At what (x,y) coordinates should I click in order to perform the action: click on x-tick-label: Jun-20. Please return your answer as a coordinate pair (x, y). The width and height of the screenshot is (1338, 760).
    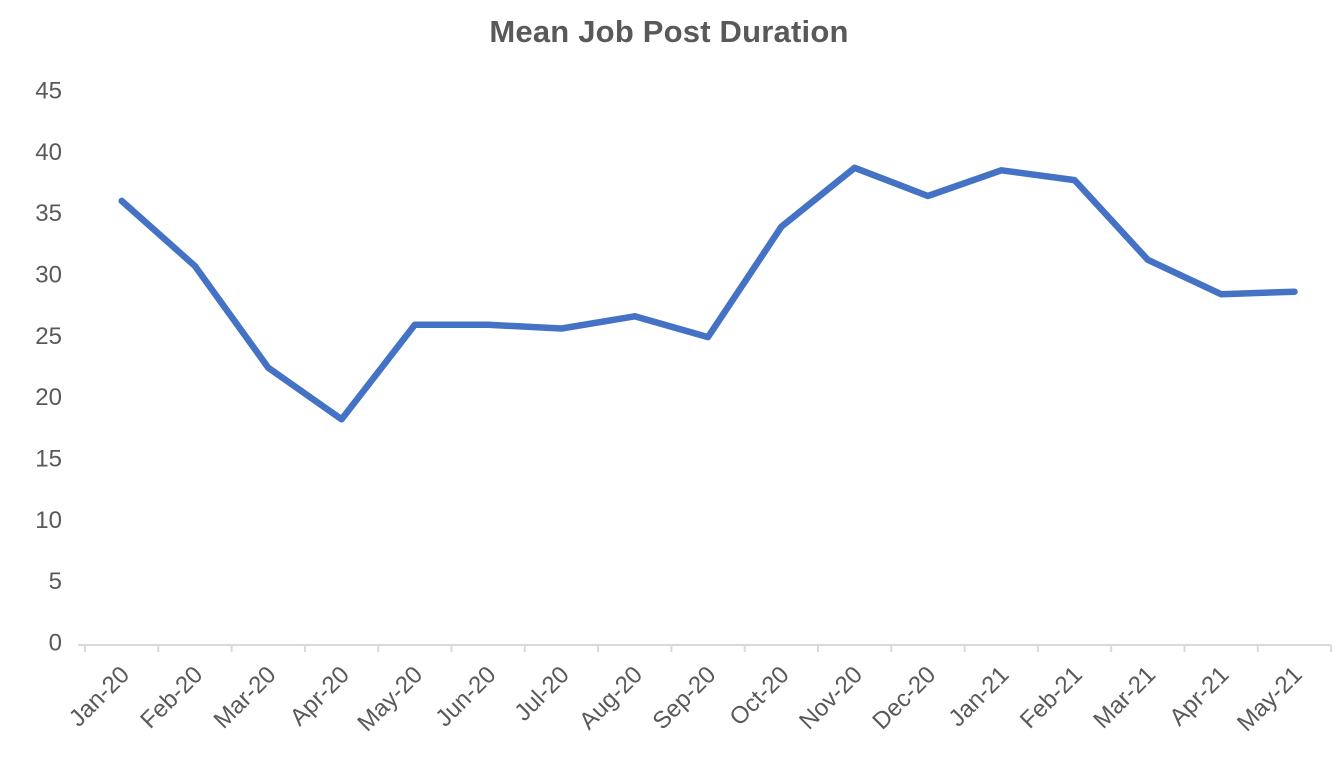
    Looking at the image, I should click on (465, 696).